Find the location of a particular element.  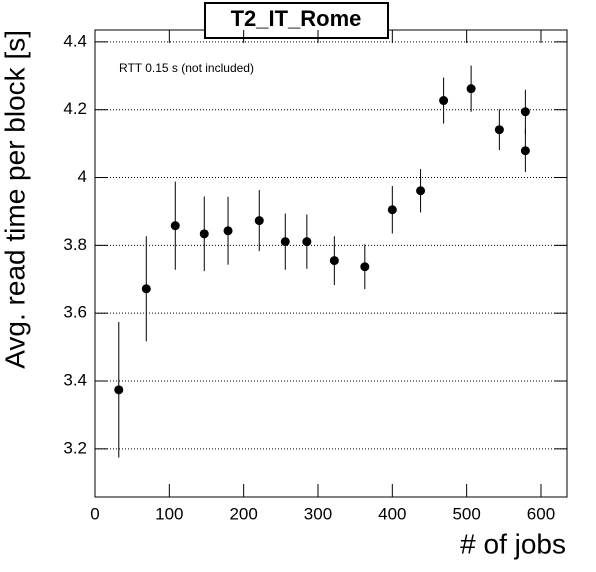

x-tick-label: 100 is located at coordinates (169, 513).